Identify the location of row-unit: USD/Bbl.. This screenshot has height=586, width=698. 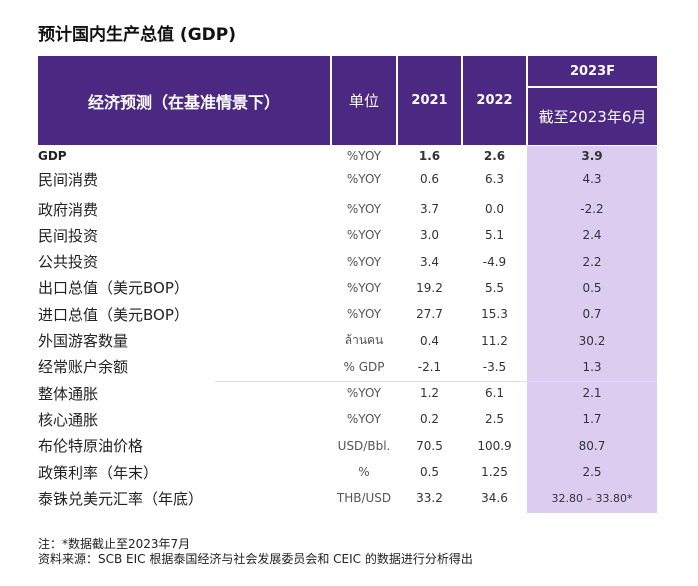
(364, 445).